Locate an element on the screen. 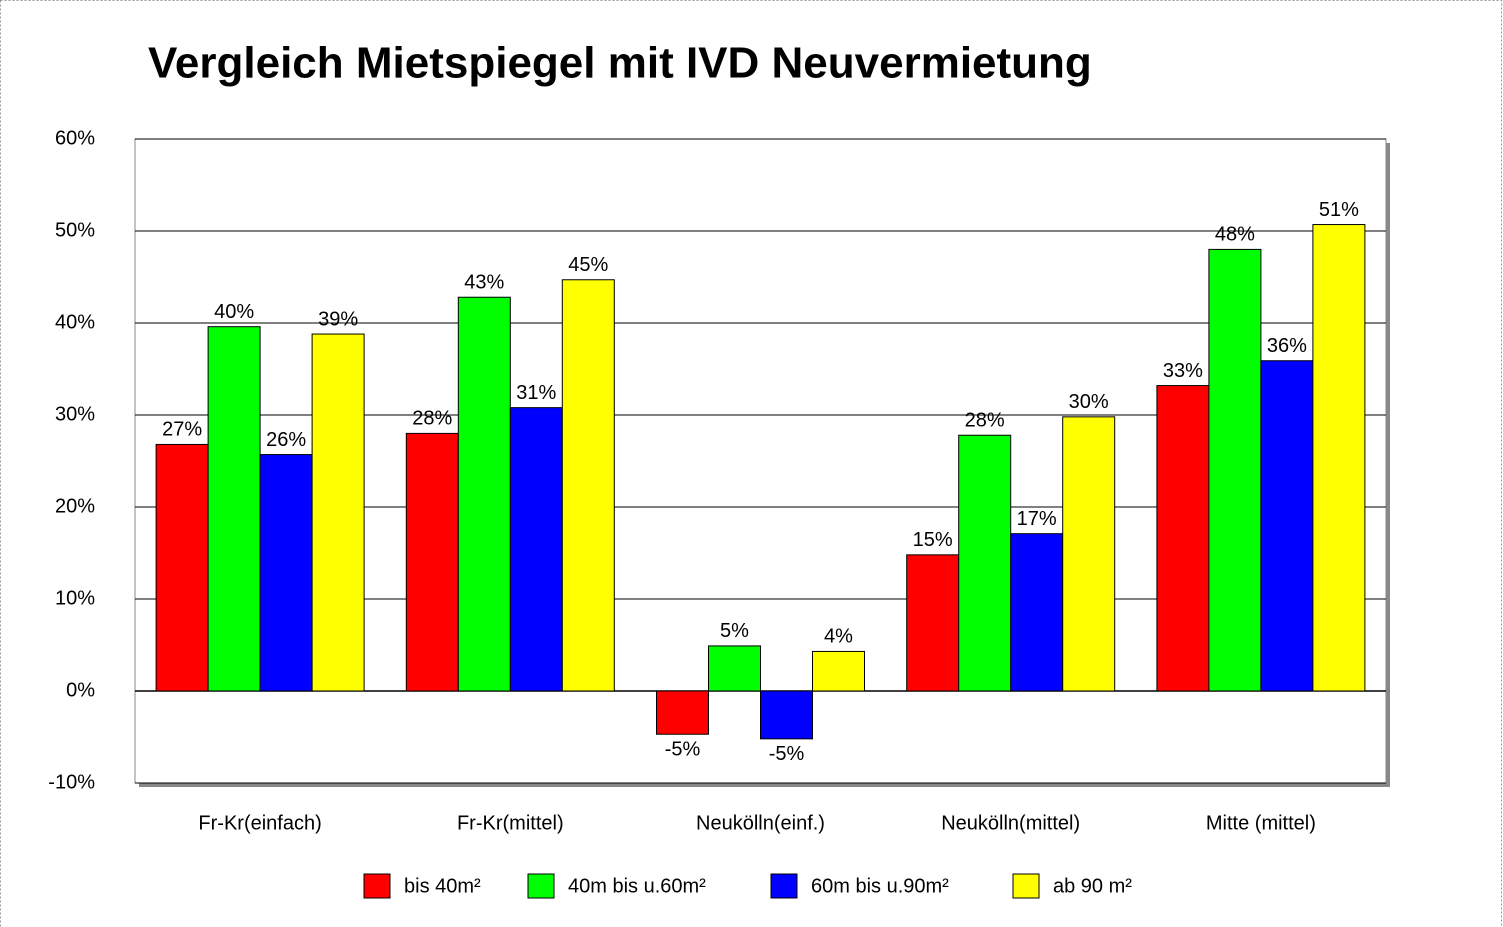 This screenshot has width=1503, height=927. data-label: 48% is located at coordinates (1235, 235).